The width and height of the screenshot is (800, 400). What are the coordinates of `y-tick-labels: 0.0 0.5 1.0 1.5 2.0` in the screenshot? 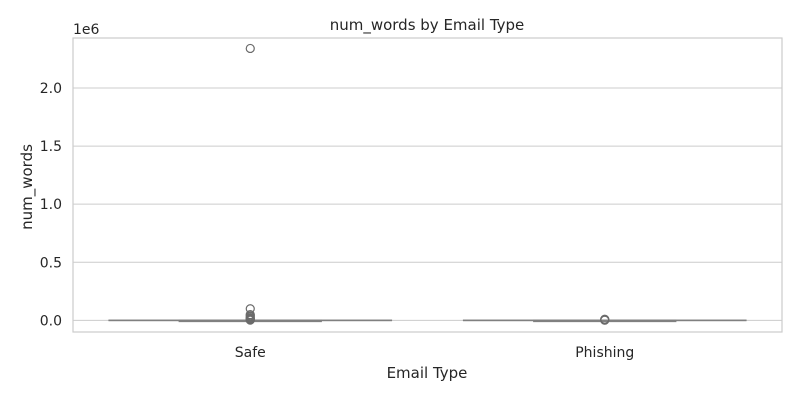 It's located at (51, 205).